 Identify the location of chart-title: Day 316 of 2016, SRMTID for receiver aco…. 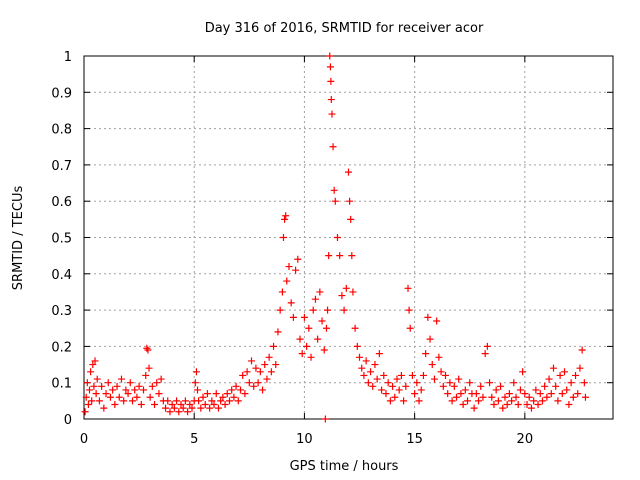
(344, 28).